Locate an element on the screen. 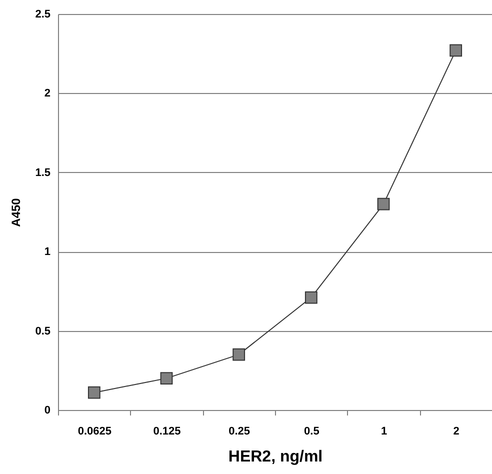 This screenshot has width=492, height=474. y-tick-label: 2.5 is located at coordinates (42, 14).